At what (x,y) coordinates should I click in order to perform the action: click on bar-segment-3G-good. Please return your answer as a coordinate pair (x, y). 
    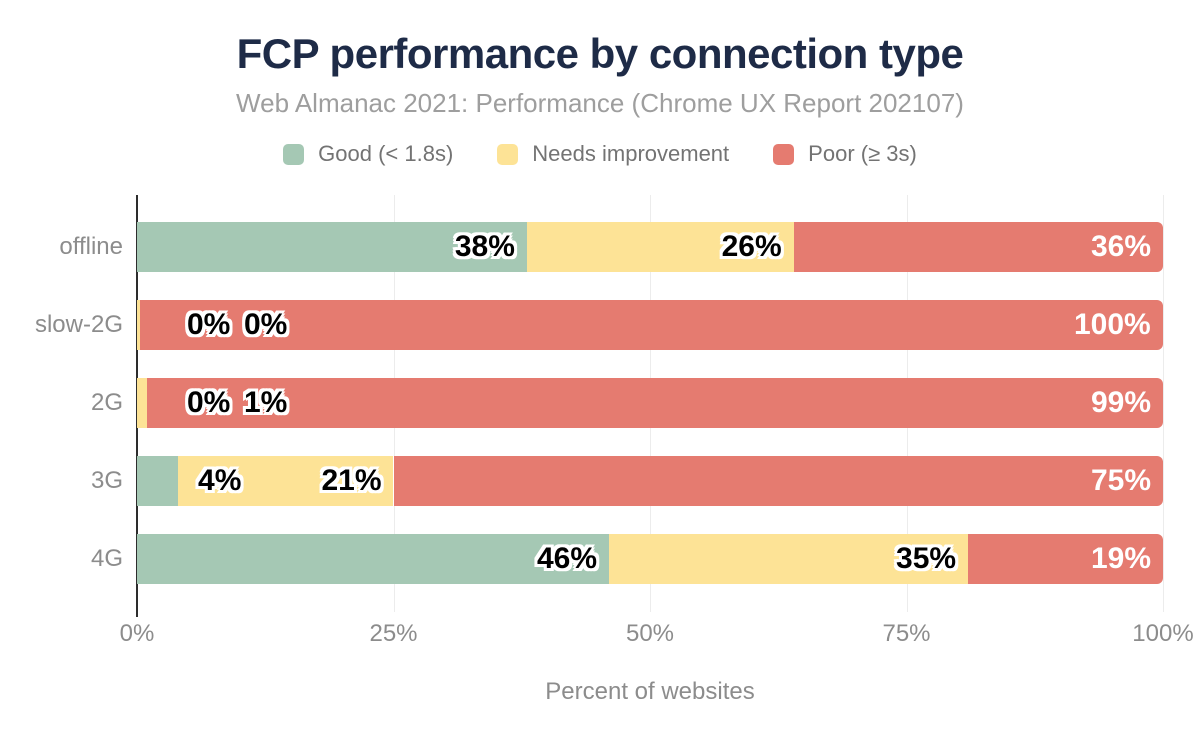
    Looking at the image, I should click on (158, 481).